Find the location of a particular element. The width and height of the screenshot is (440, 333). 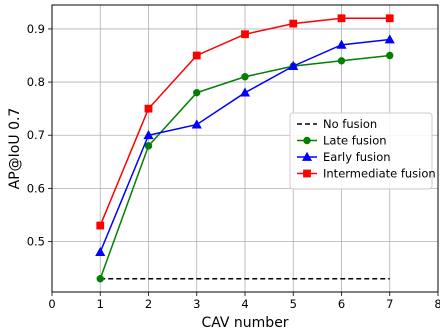

legend-item-no-fusion: No fusion is located at coordinates (337, 124).